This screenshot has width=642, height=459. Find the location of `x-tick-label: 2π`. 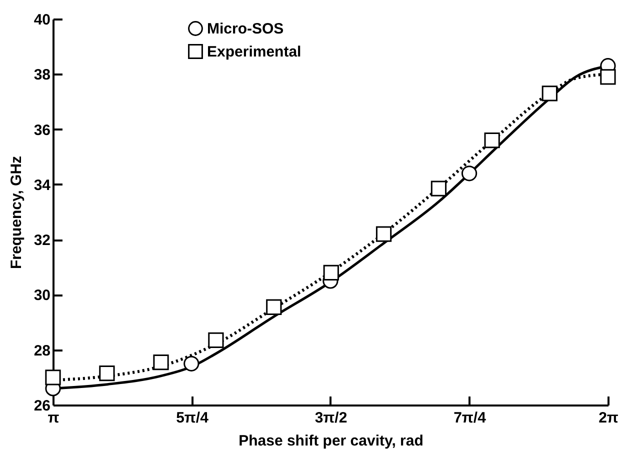

x-tick-label: 2π is located at coordinates (608, 418).